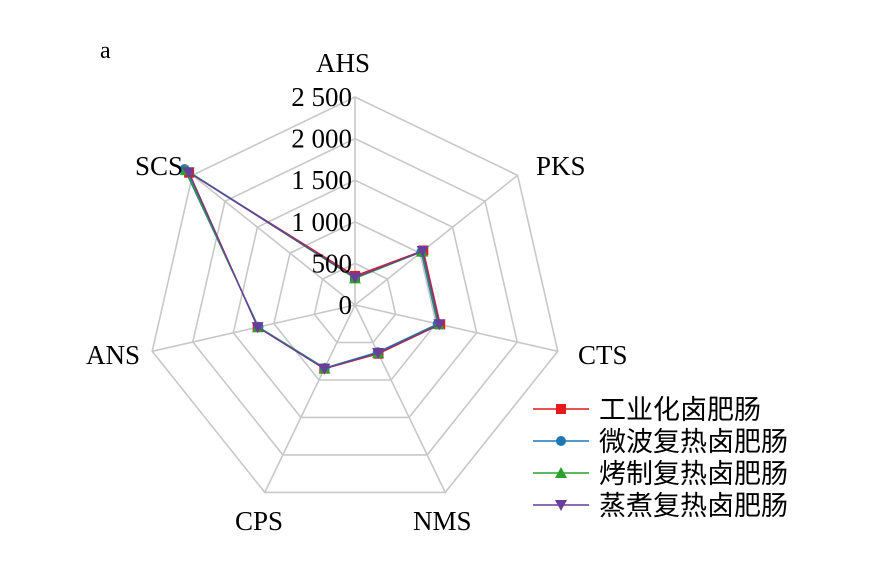 Image resolution: width=875 pixels, height=565 pixels. I want to click on series-4-point-ahs, so click(355, 278).